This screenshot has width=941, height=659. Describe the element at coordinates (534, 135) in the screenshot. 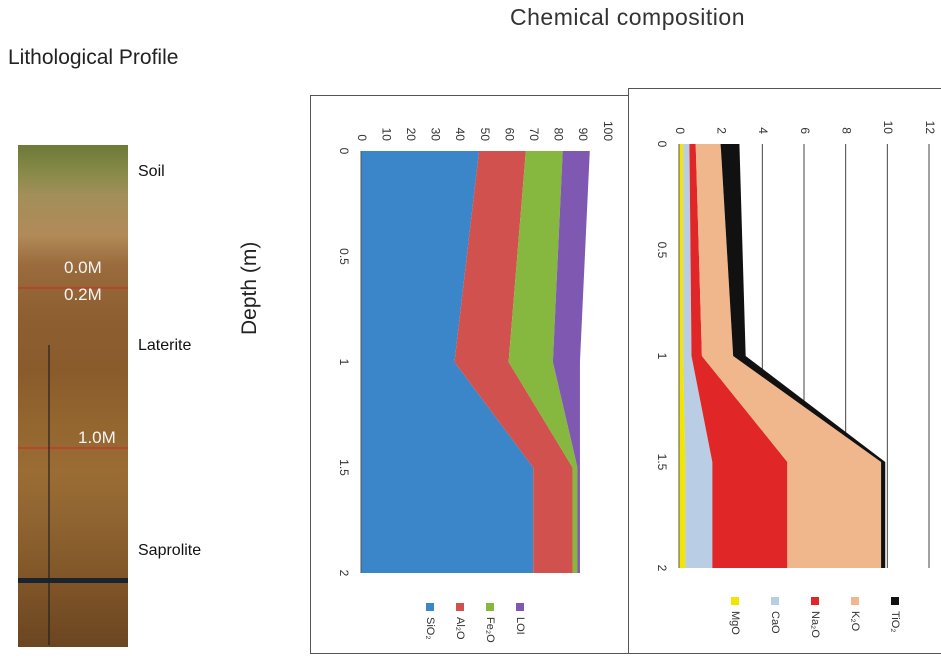

I see `major-value-tick-label: 70` at that location.